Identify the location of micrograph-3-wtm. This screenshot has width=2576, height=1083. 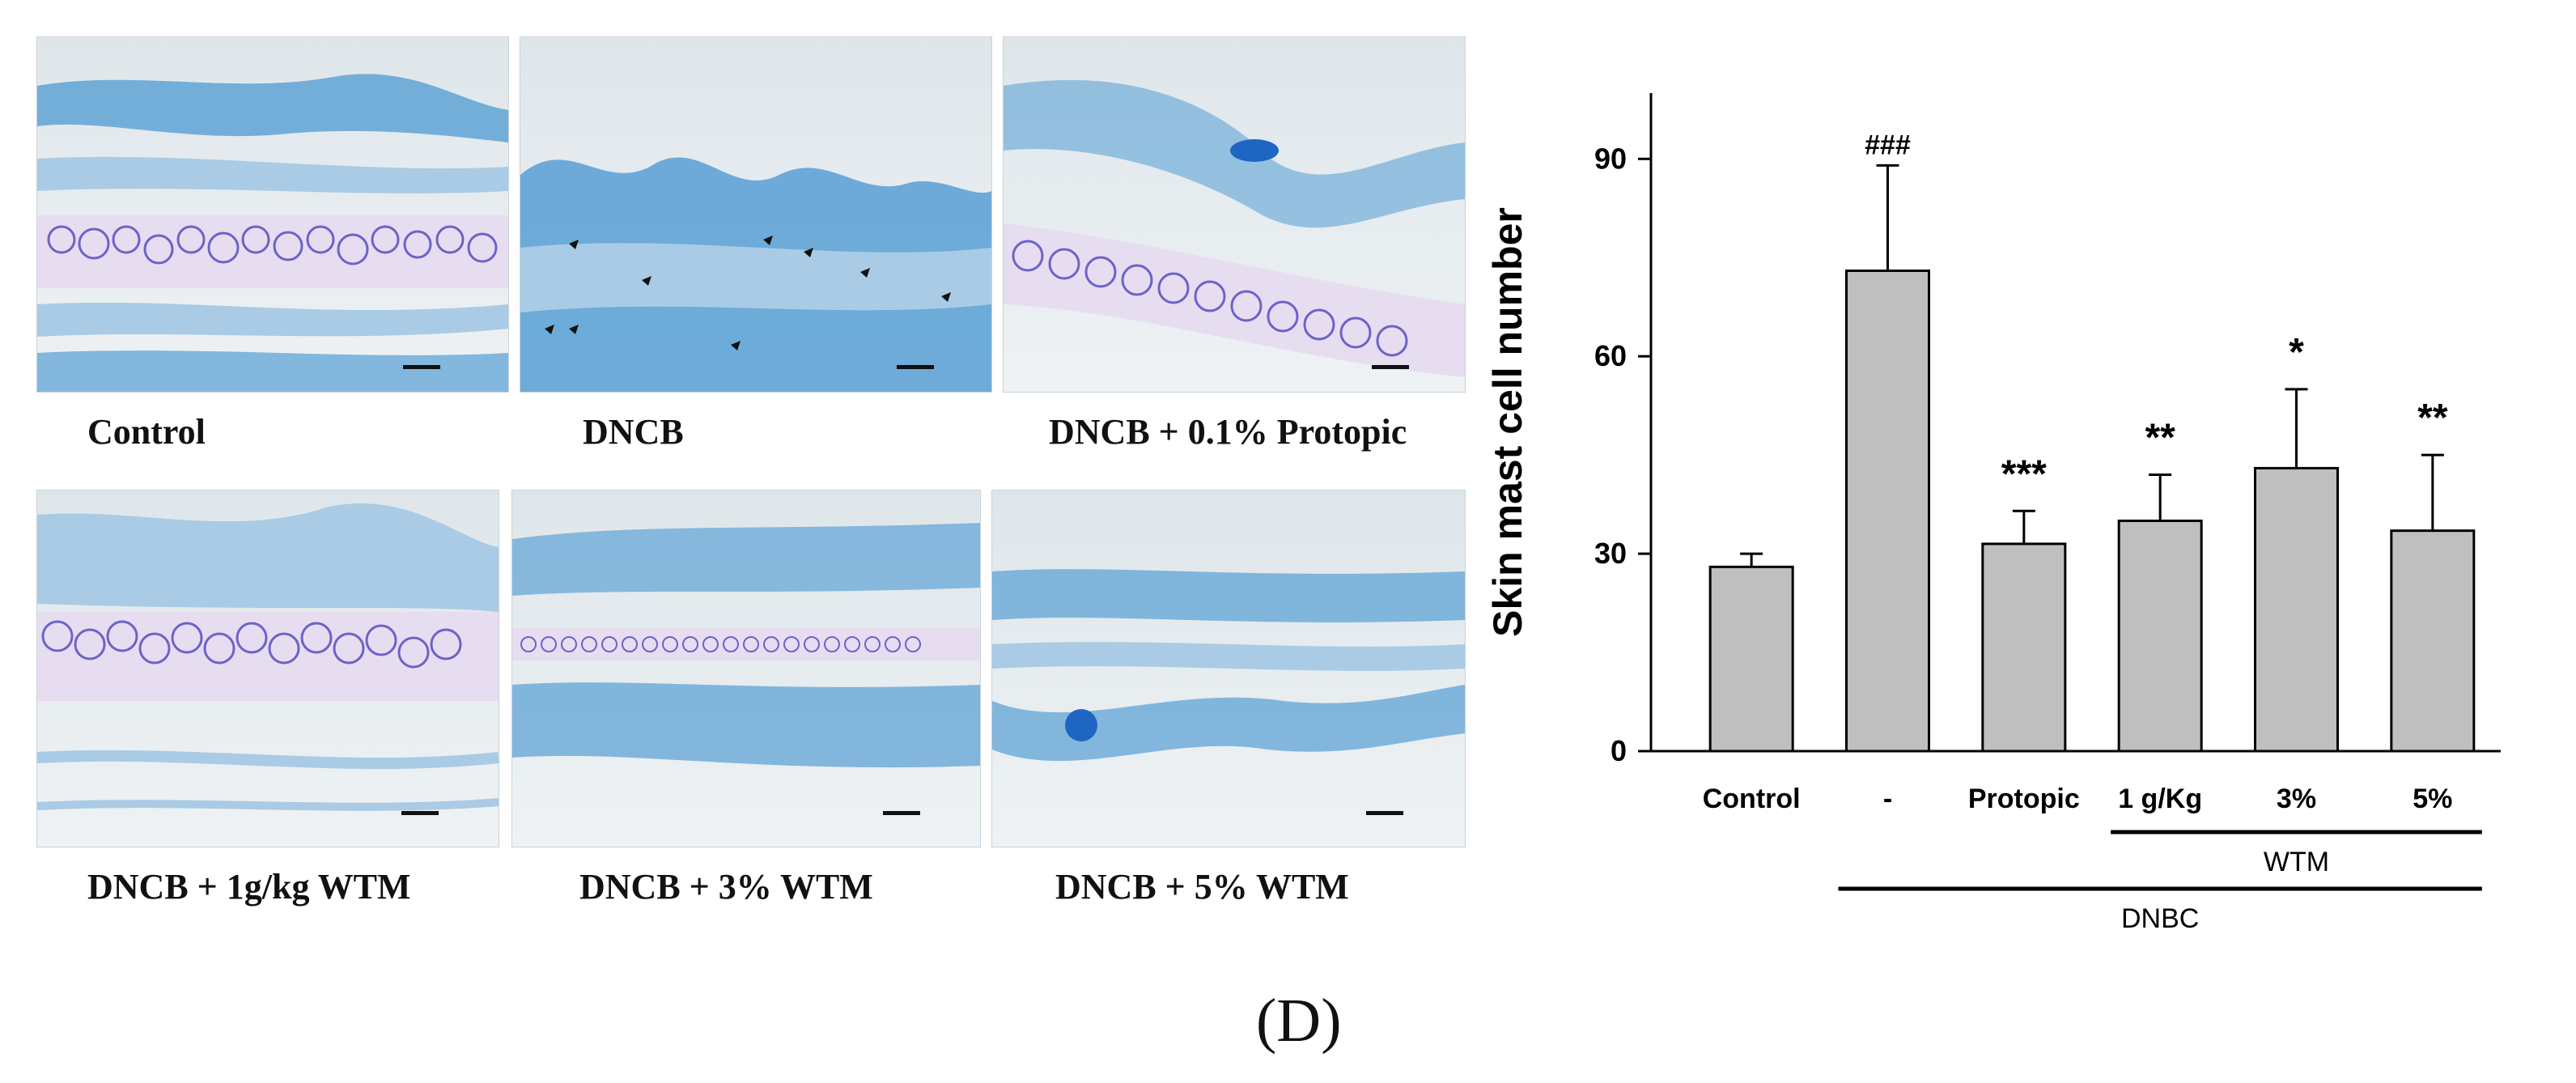
(746, 668).